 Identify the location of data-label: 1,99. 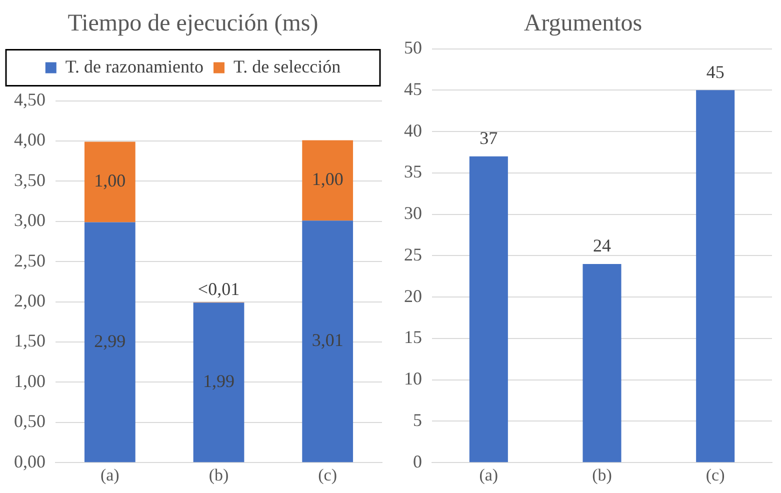
(218, 381).